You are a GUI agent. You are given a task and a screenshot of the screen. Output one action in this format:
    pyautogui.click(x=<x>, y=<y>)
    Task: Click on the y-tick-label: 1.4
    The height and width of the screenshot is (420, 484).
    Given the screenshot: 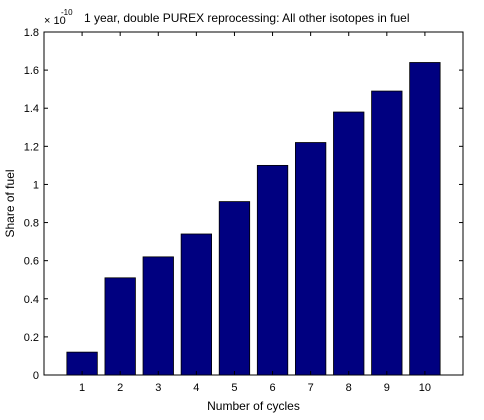 What is the action you would take?
    pyautogui.click(x=31, y=109)
    